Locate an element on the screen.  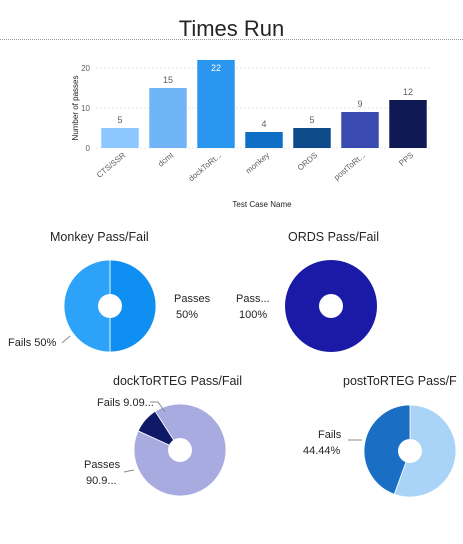
y-tick-label: 0 is located at coordinates (88, 148).